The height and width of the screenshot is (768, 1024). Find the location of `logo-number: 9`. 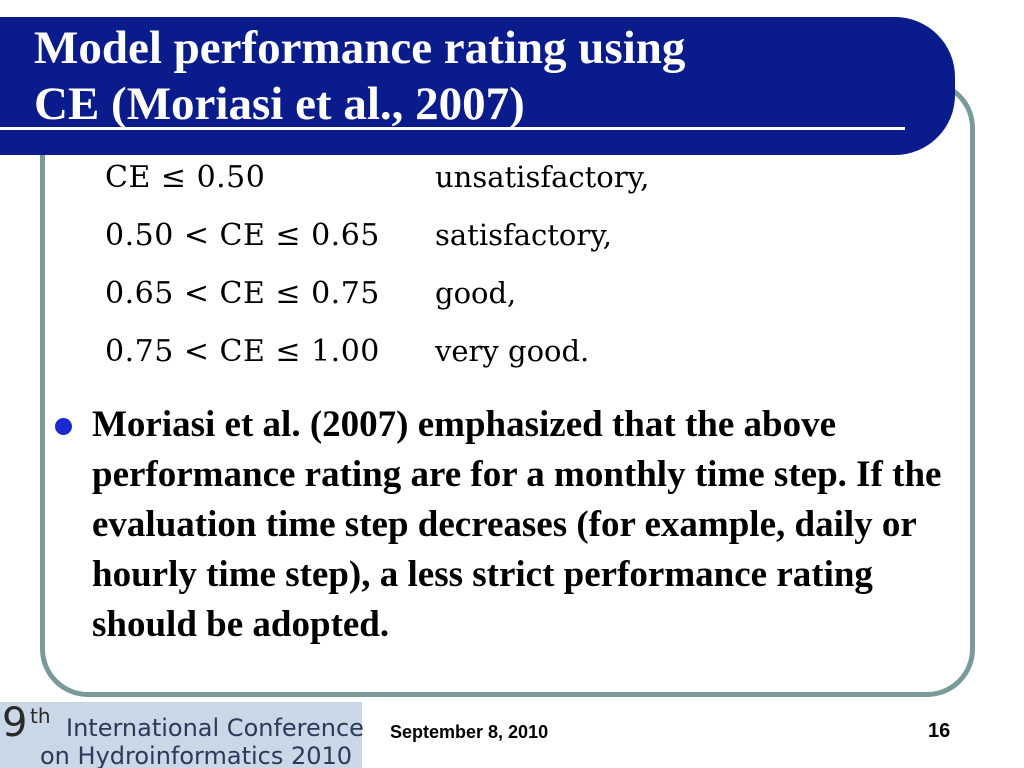

logo-number: 9 is located at coordinates (15, 723).